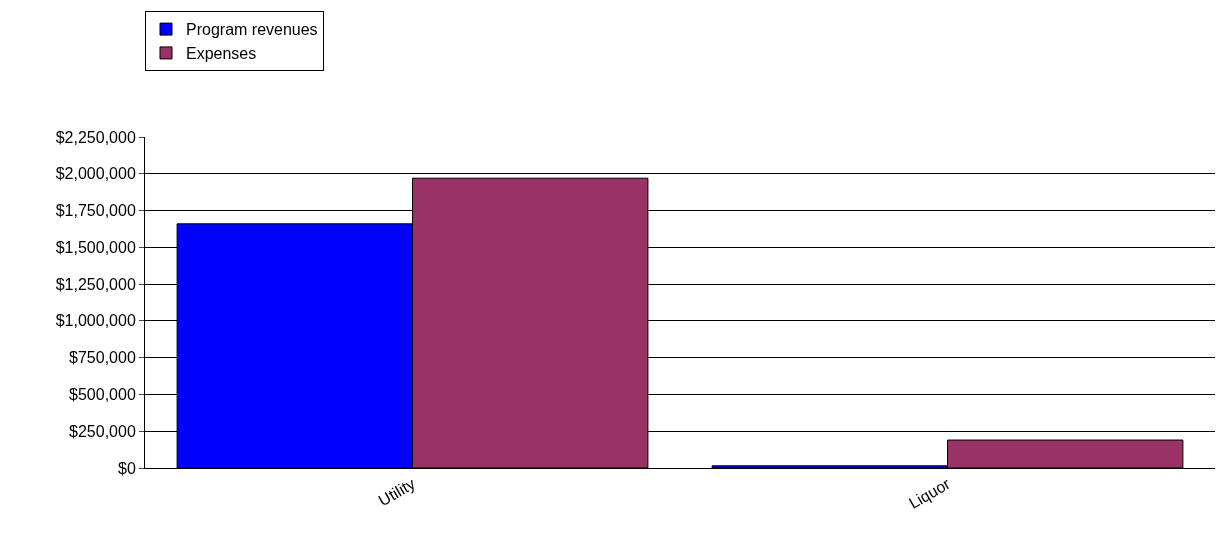 This screenshot has height=538, width=1225. Describe the element at coordinates (252, 30) in the screenshot. I see `legend-label: Program revenues` at that location.